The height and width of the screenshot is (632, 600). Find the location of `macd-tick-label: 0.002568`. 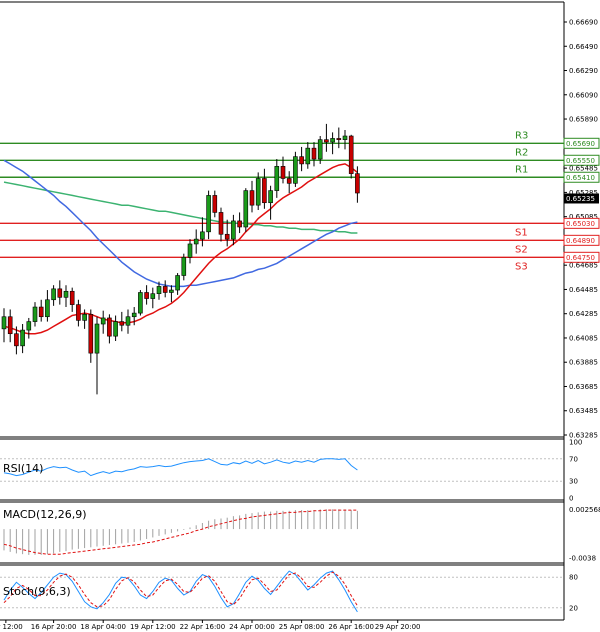

macd-tick-label: 0.002568 is located at coordinates (584, 510).